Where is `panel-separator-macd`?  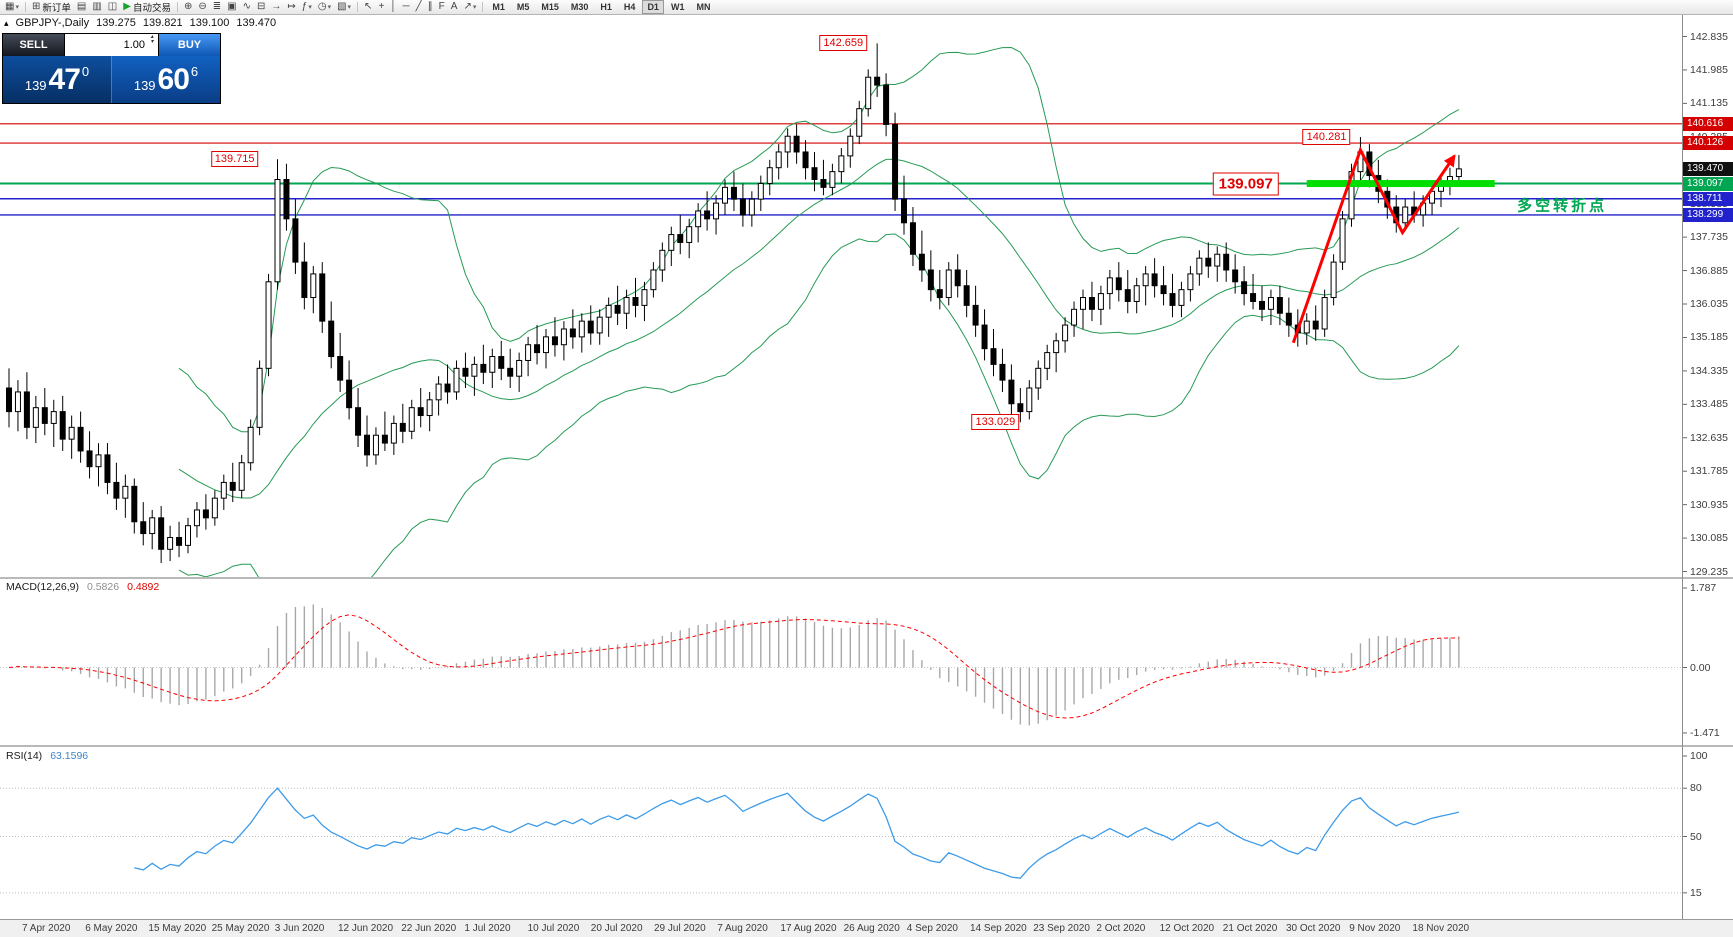 panel-separator-macd is located at coordinates (866, 578).